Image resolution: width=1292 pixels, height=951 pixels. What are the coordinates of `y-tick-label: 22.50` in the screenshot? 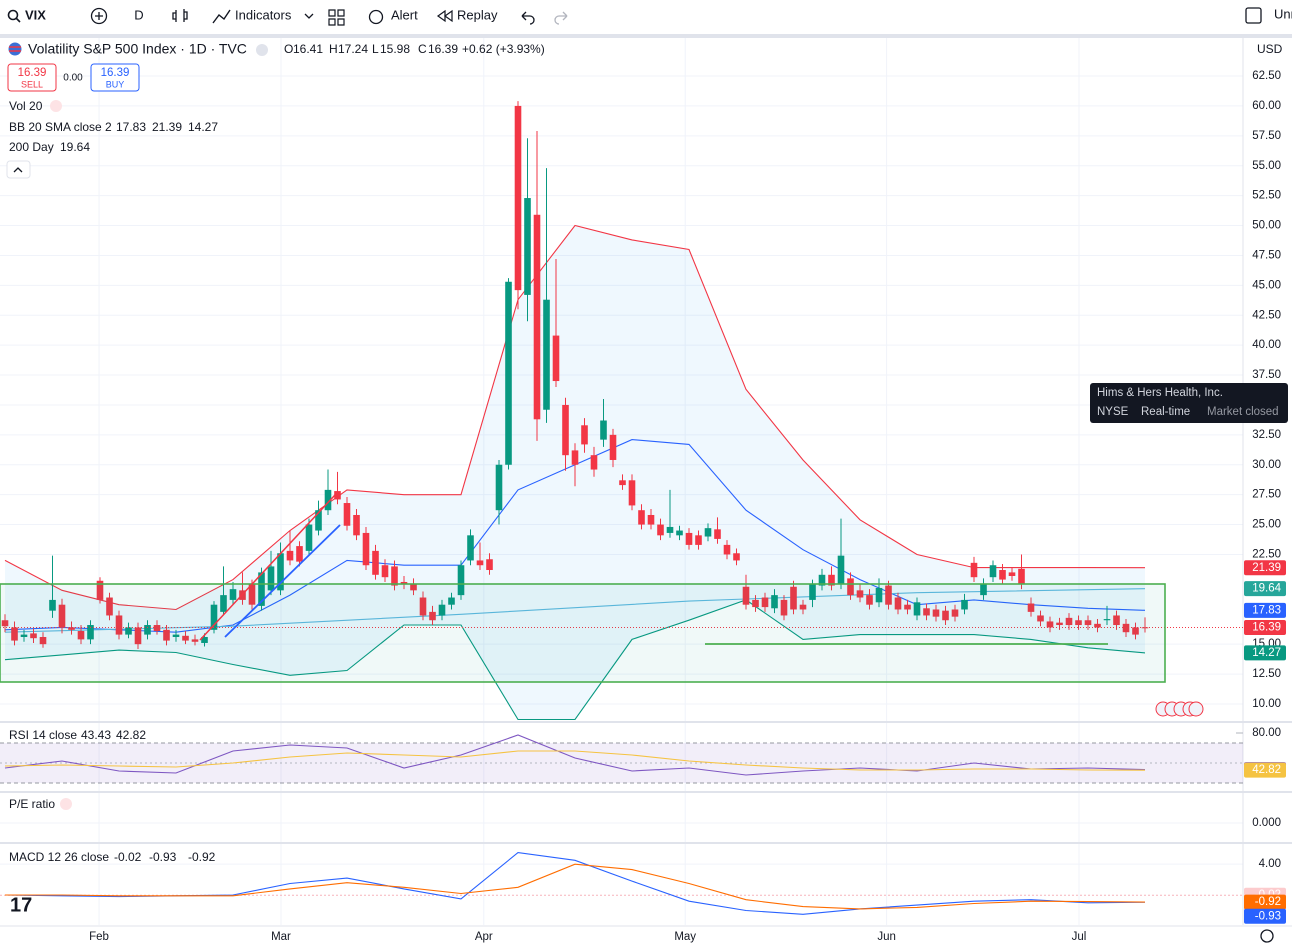 It's located at (1266, 554).